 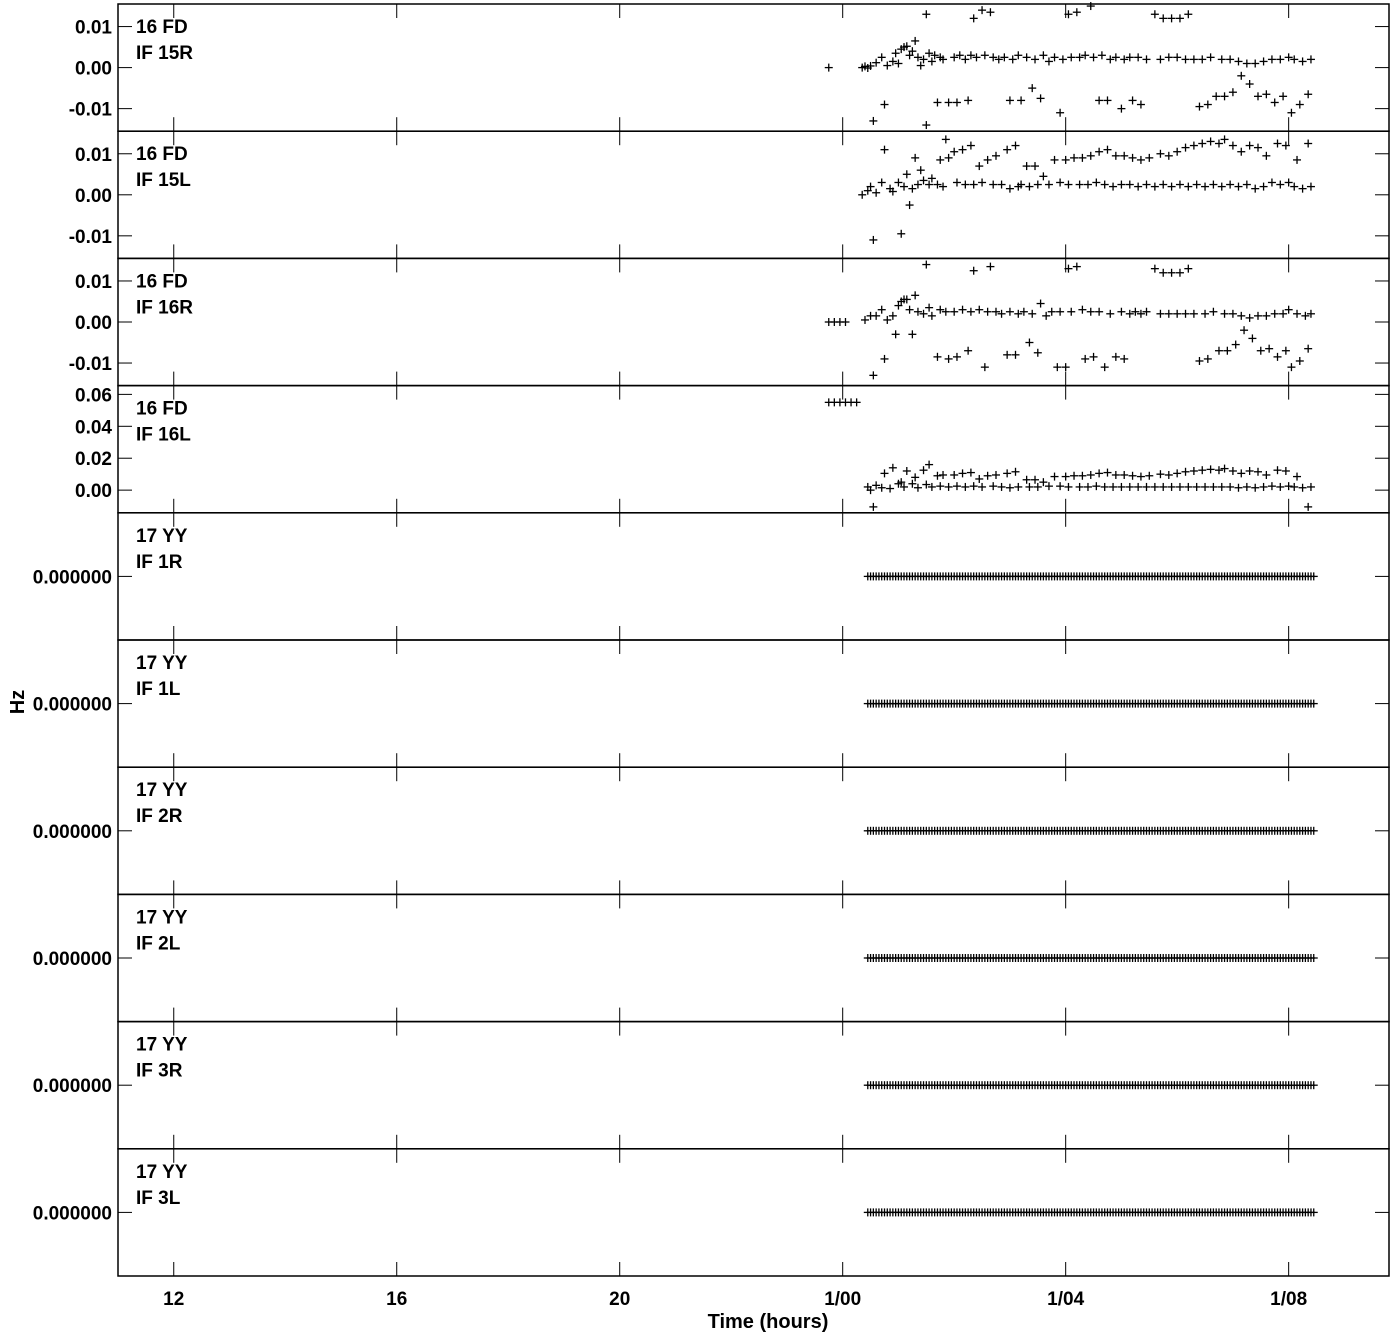 What do you see at coordinates (93, 155) in the screenshot?
I see `y-tick-label: 0.01` at bounding box center [93, 155].